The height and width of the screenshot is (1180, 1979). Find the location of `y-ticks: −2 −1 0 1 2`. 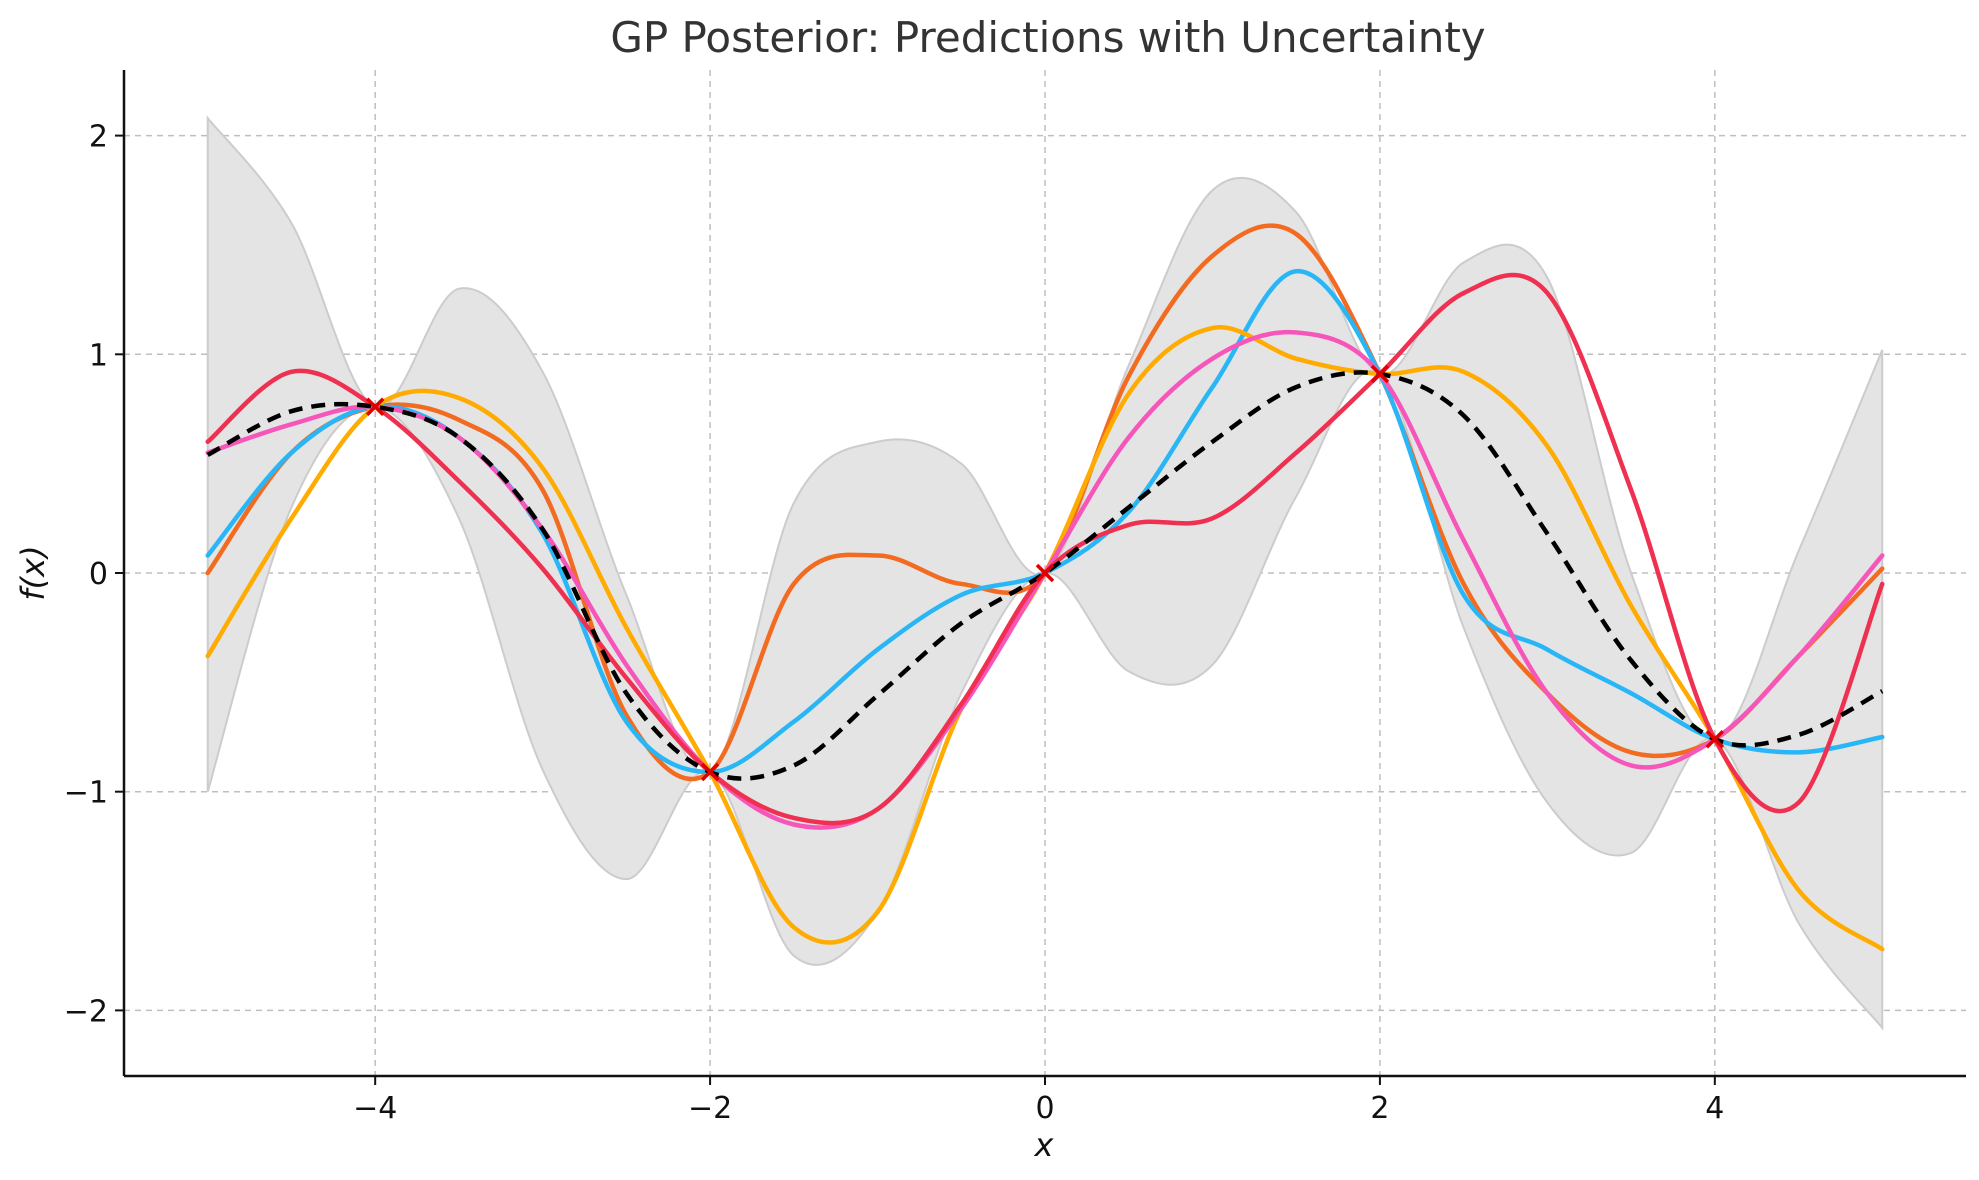

y-ticks: −2 −1 0 1 2 is located at coordinates (94, 574).